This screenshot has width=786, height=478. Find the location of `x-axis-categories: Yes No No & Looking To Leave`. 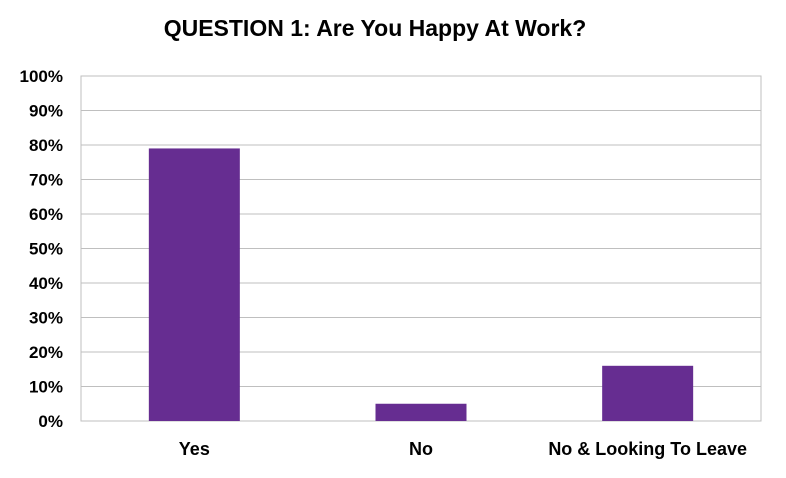

x-axis-categories: Yes No No & Looking To Leave is located at coordinates (463, 449).